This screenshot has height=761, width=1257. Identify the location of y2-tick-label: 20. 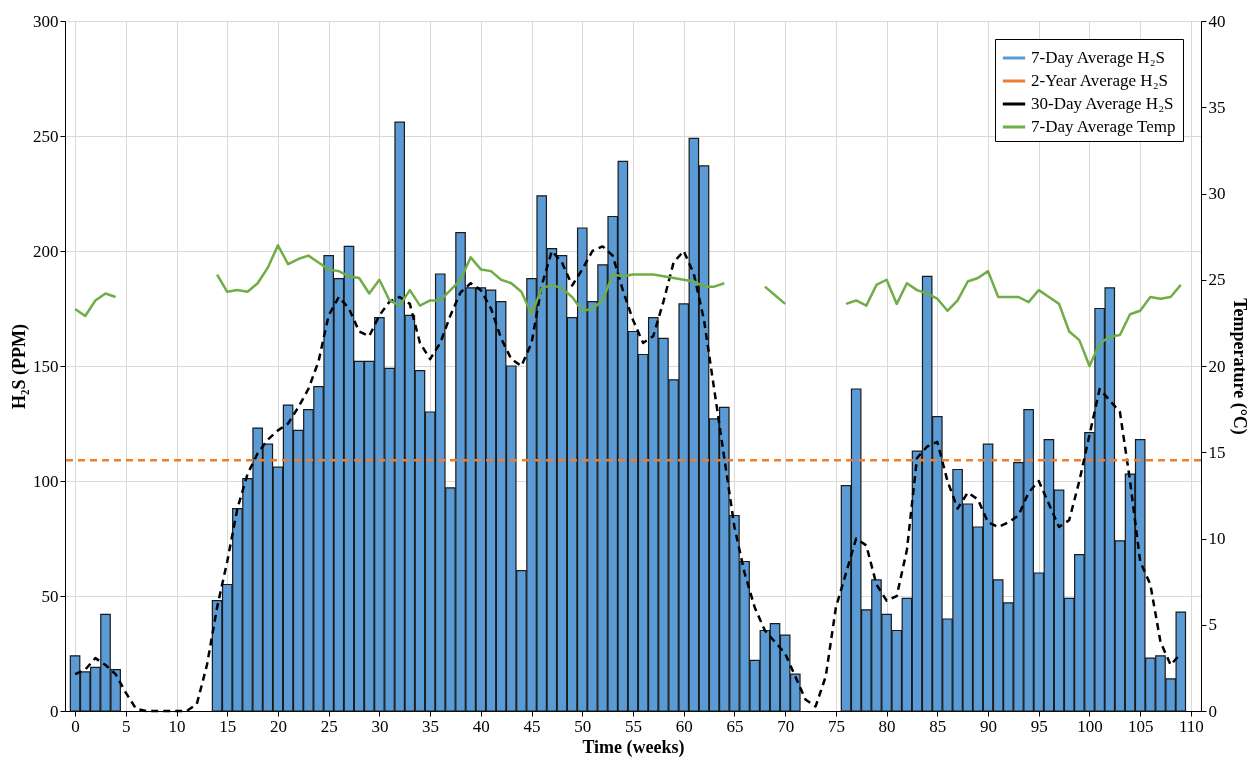
(1217, 366).